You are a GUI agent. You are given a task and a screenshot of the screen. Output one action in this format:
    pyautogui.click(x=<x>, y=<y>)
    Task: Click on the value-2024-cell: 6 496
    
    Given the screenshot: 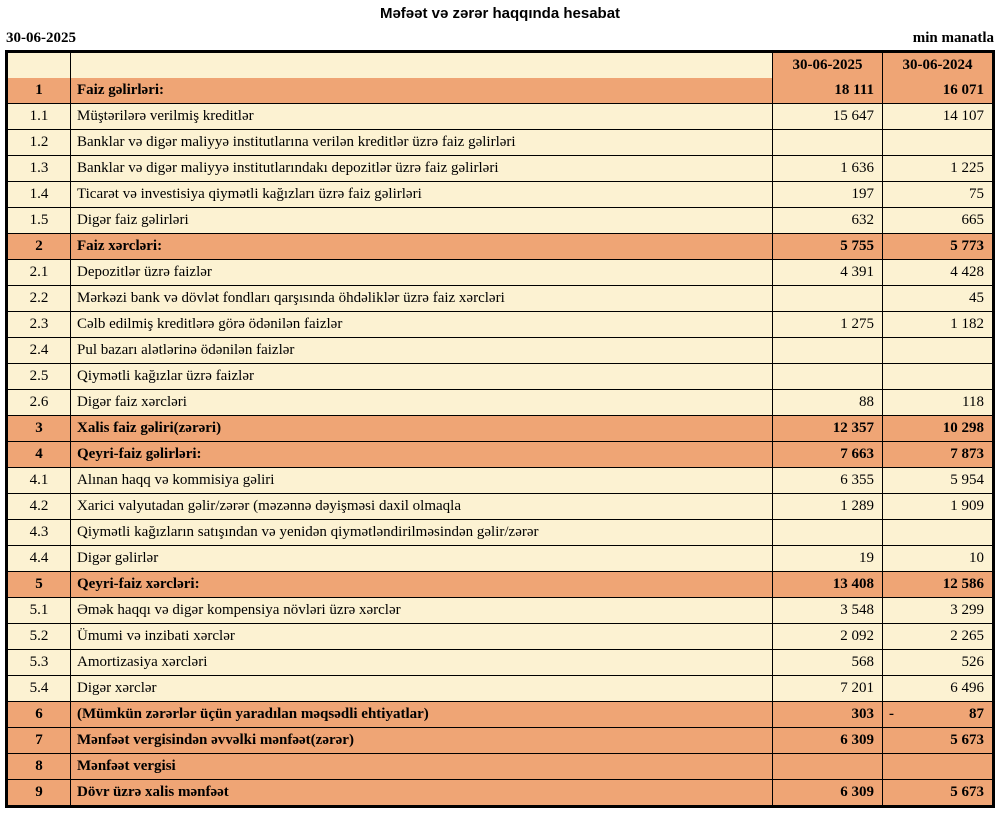 What is the action you would take?
    pyautogui.click(x=937, y=688)
    